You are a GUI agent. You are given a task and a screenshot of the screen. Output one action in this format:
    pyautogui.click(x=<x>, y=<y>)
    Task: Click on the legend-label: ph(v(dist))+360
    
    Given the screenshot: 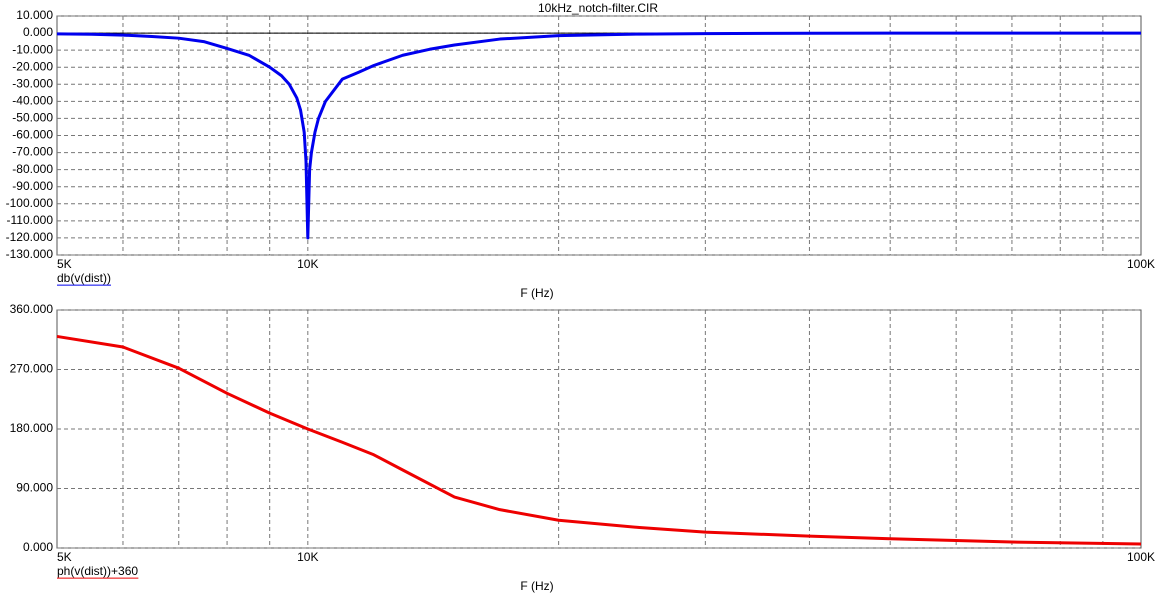 What is the action you would take?
    pyautogui.click(x=97, y=571)
    